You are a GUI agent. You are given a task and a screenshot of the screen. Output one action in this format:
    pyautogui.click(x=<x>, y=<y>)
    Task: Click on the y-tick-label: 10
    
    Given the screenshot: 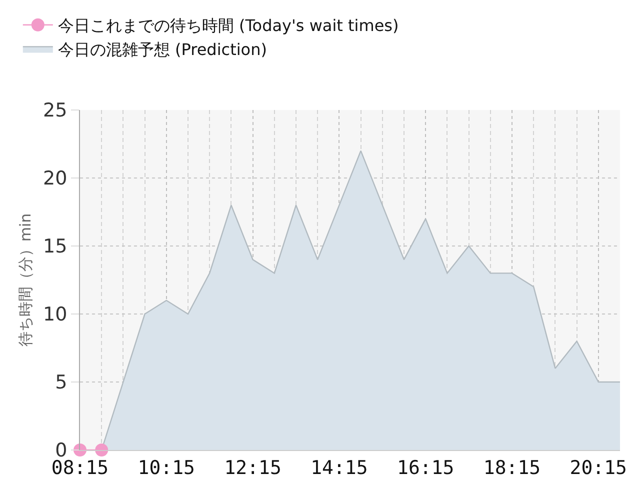 What is the action you would take?
    pyautogui.click(x=55, y=315)
    